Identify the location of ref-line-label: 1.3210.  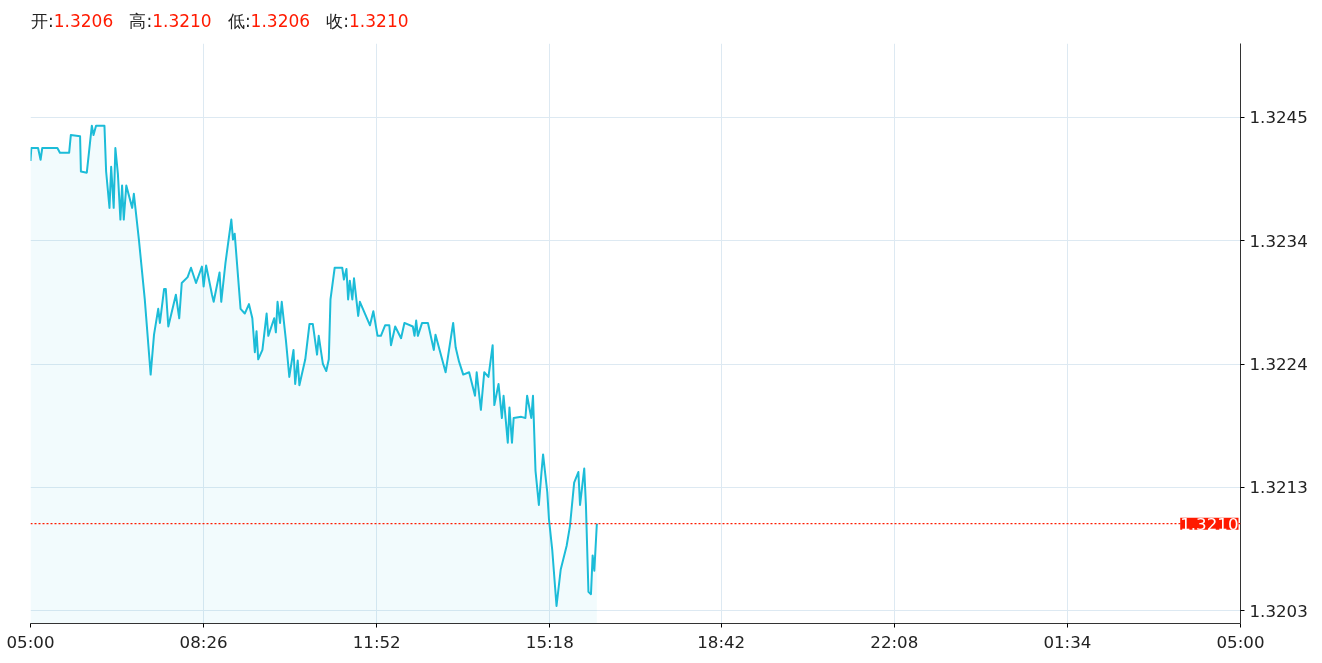
(1209, 524).